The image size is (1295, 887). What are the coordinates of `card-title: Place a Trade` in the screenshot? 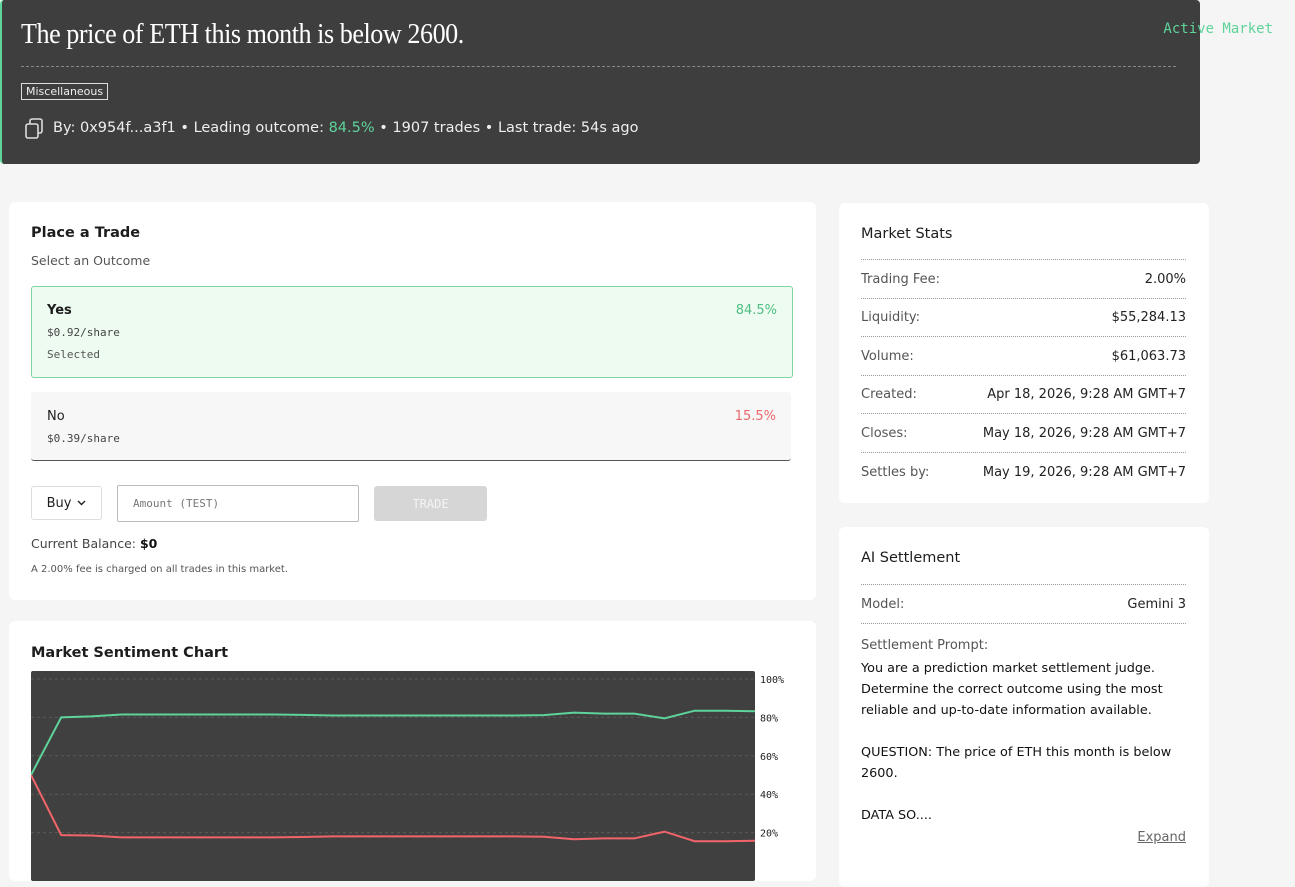 It's located at (86, 233).